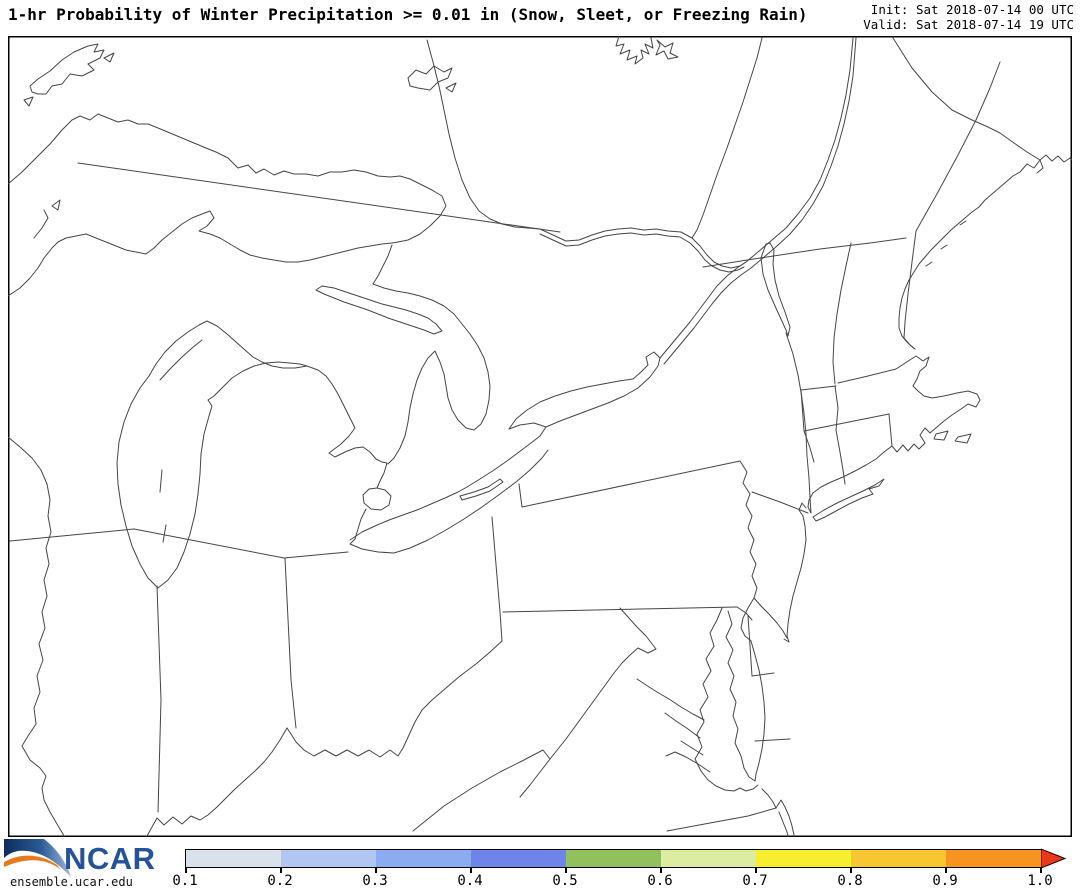 Image resolution: width=1080 pixels, height=895 pixels. What do you see at coordinates (850, 881) in the screenshot?
I see `colorbar-tick-label: 0.8` at bounding box center [850, 881].